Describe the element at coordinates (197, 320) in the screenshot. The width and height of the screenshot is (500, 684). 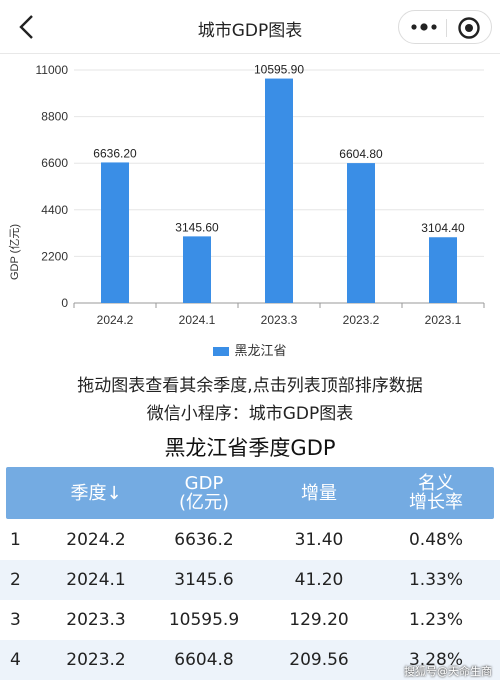
I see `x-tick-label: 2024.1` at that location.